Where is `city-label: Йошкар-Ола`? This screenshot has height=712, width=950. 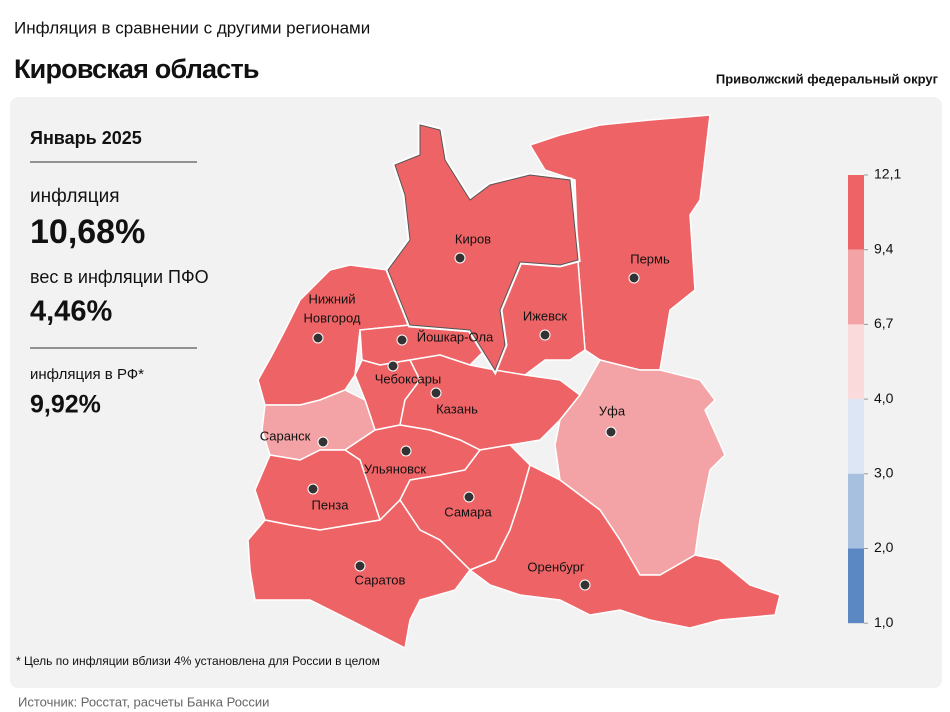 city-label: Йошкар-Ола is located at coordinates (455, 336).